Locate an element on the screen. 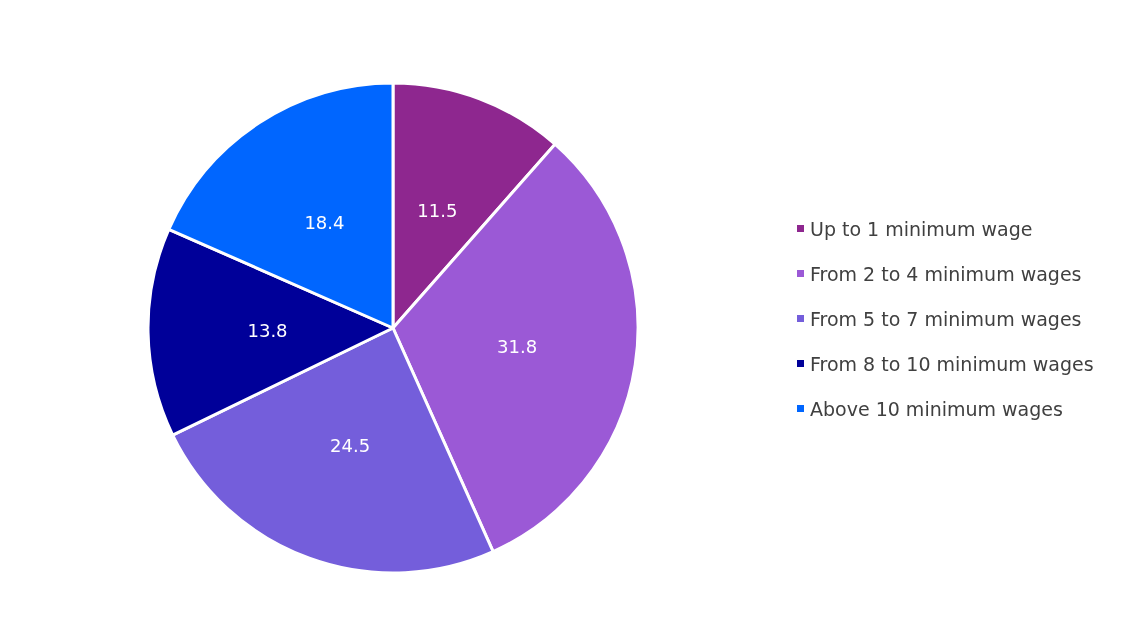  data-label: 13.8 is located at coordinates (267, 330).